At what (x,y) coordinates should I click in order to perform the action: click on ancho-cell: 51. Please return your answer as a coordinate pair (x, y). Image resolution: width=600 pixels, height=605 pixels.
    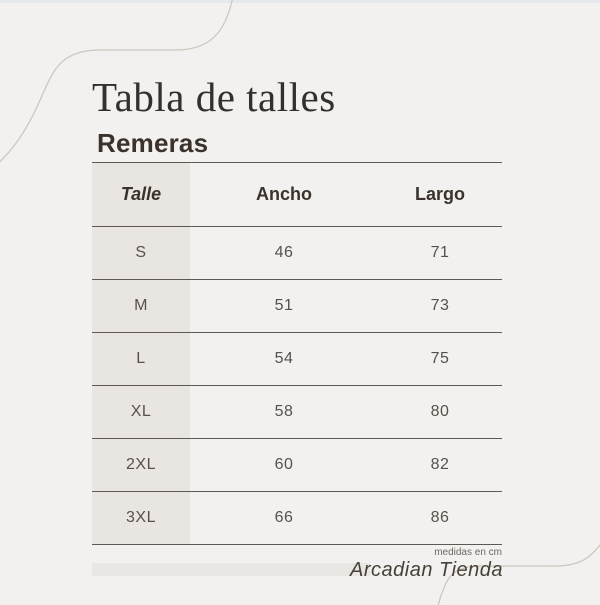
    Looking at the image, I should click on (284, 305).